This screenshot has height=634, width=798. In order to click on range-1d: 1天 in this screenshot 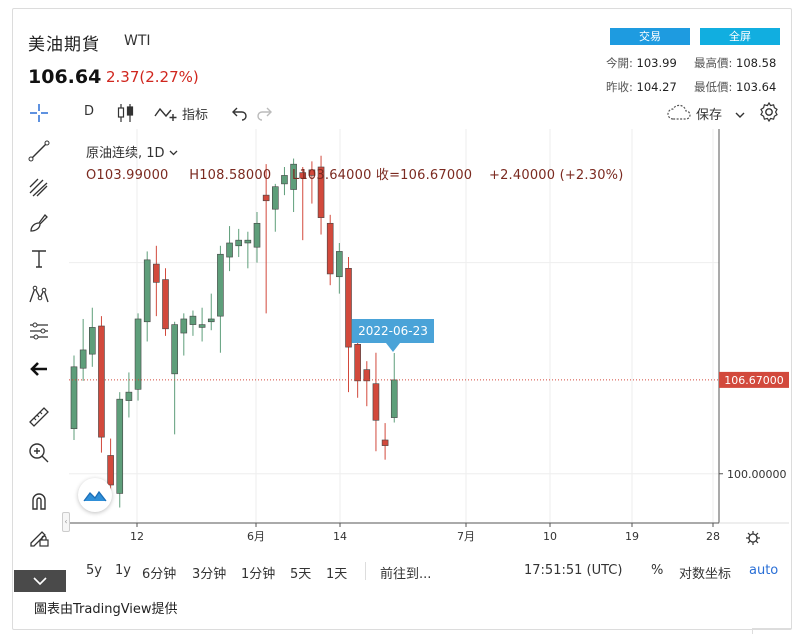, I will do `click(337, 574)`.